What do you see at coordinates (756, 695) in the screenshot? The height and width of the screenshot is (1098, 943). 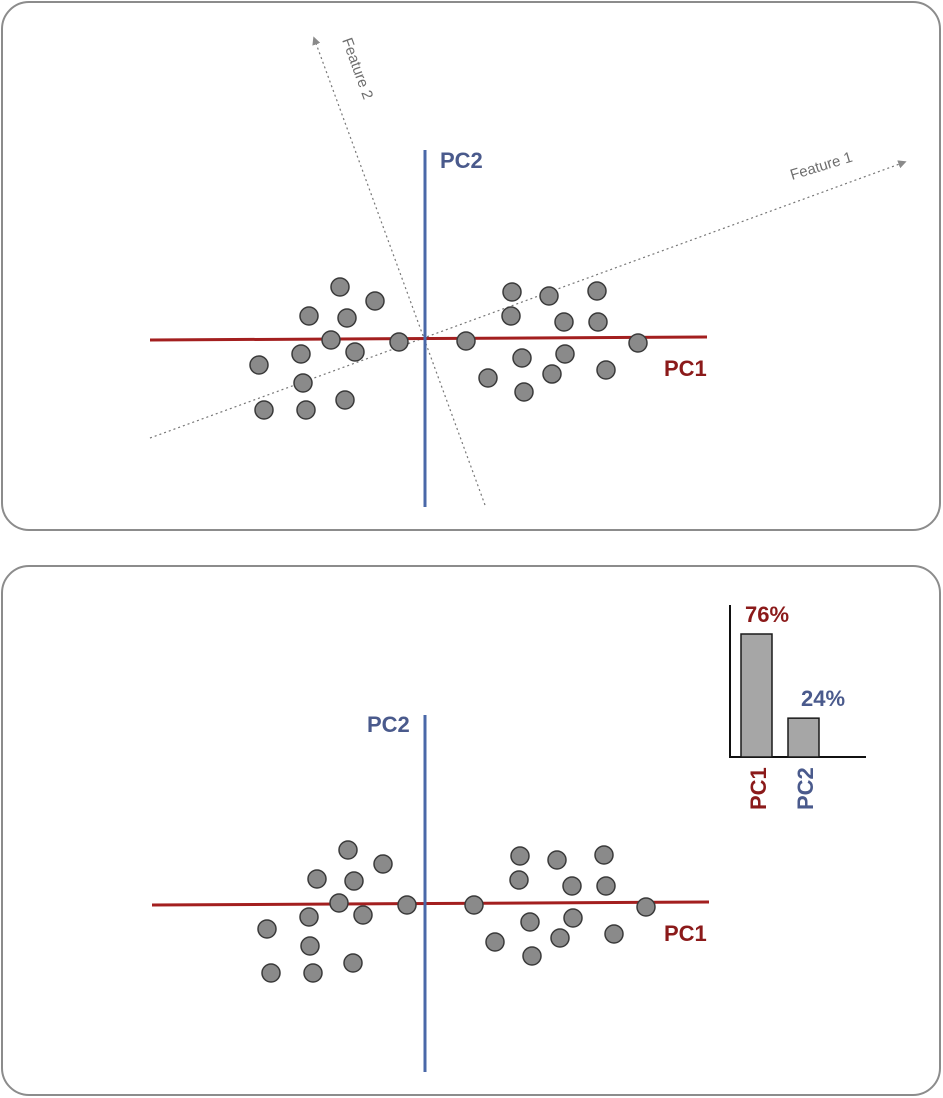 I see `variance-bar-pc1` at bounding box center [756, 695].